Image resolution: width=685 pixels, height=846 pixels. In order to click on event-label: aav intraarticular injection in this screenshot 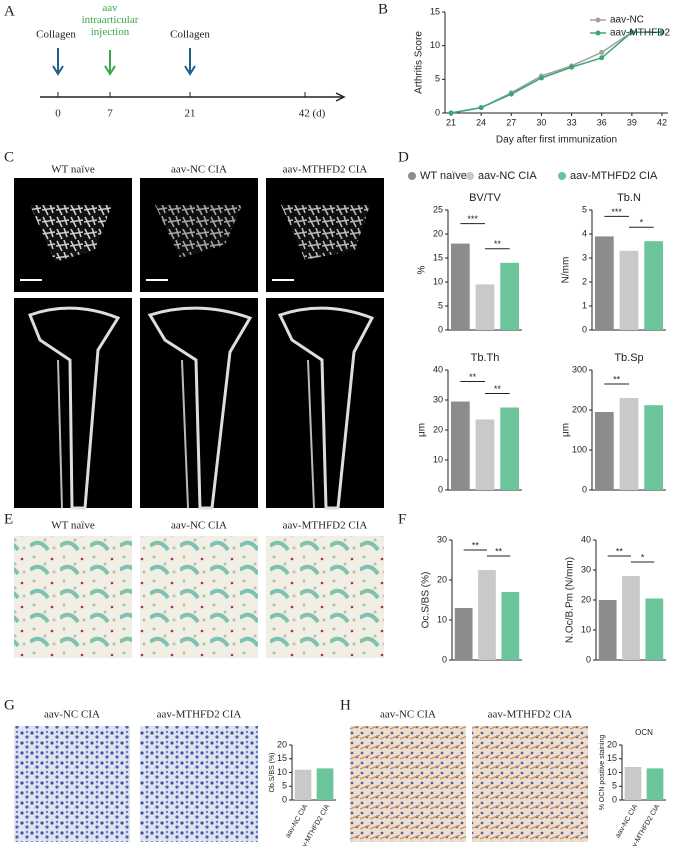, I will do `click(110, 20)`.